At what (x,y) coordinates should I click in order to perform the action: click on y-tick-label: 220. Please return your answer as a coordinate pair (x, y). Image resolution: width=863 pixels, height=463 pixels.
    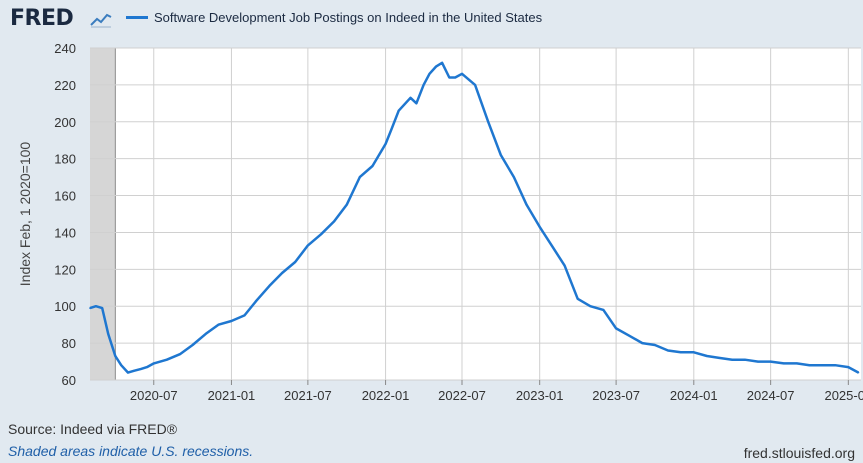
    Looking at the image, I should click on (65, 85).